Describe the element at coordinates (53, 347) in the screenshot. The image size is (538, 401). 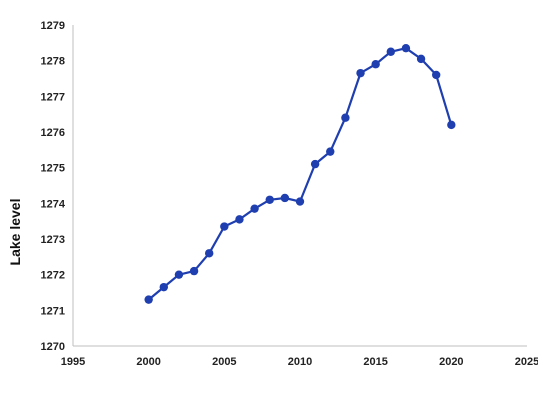
I see `y-tick-label: 1270` at that location.